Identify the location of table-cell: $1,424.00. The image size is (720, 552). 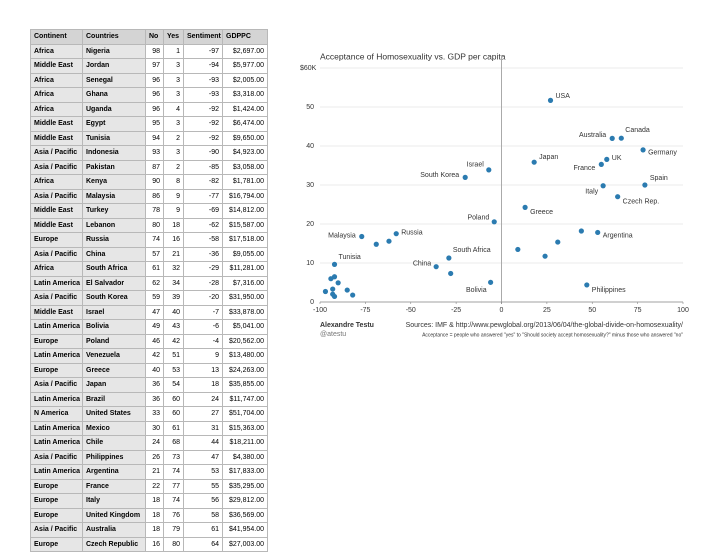
(245, 109).